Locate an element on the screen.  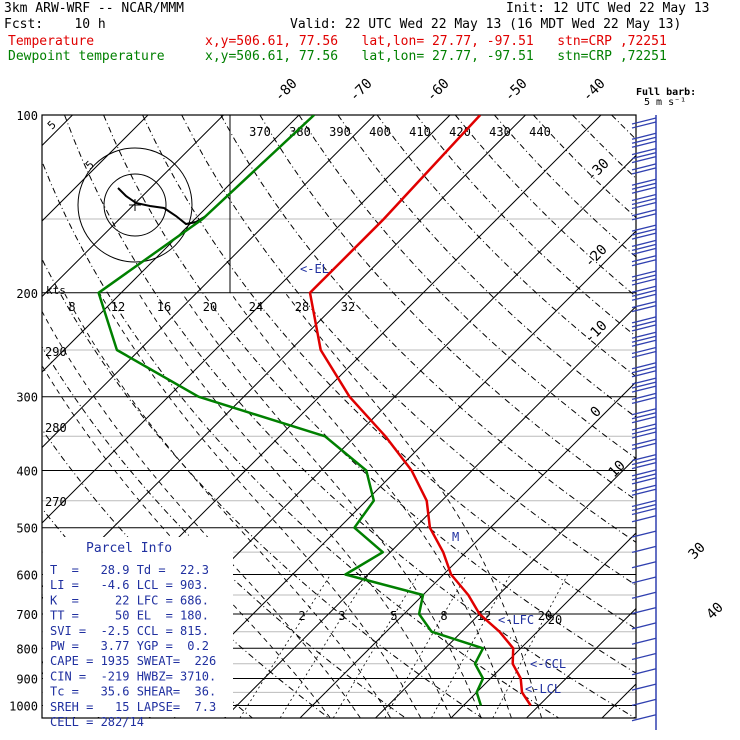
parcel-info-row: CIN = -219 HWBZ= 3710. is located at coordinates (133, 676).